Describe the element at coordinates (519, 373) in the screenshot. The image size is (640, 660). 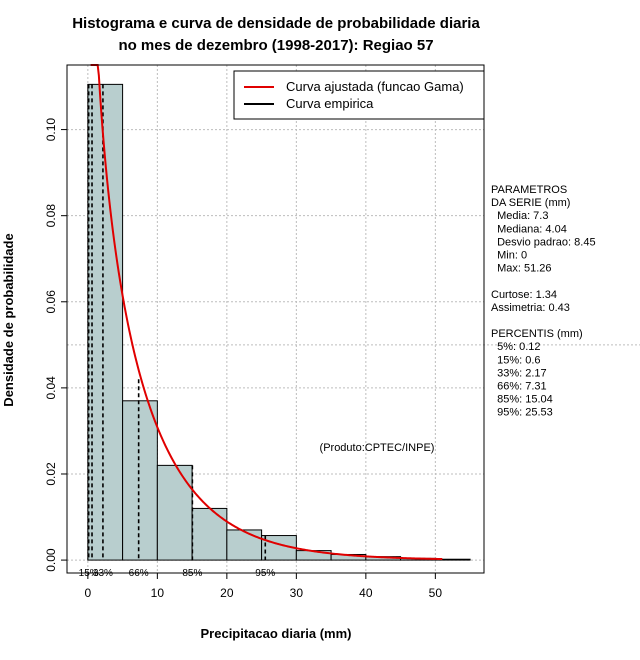
I see `stats-line-14: 33%: 2.17` at that location.